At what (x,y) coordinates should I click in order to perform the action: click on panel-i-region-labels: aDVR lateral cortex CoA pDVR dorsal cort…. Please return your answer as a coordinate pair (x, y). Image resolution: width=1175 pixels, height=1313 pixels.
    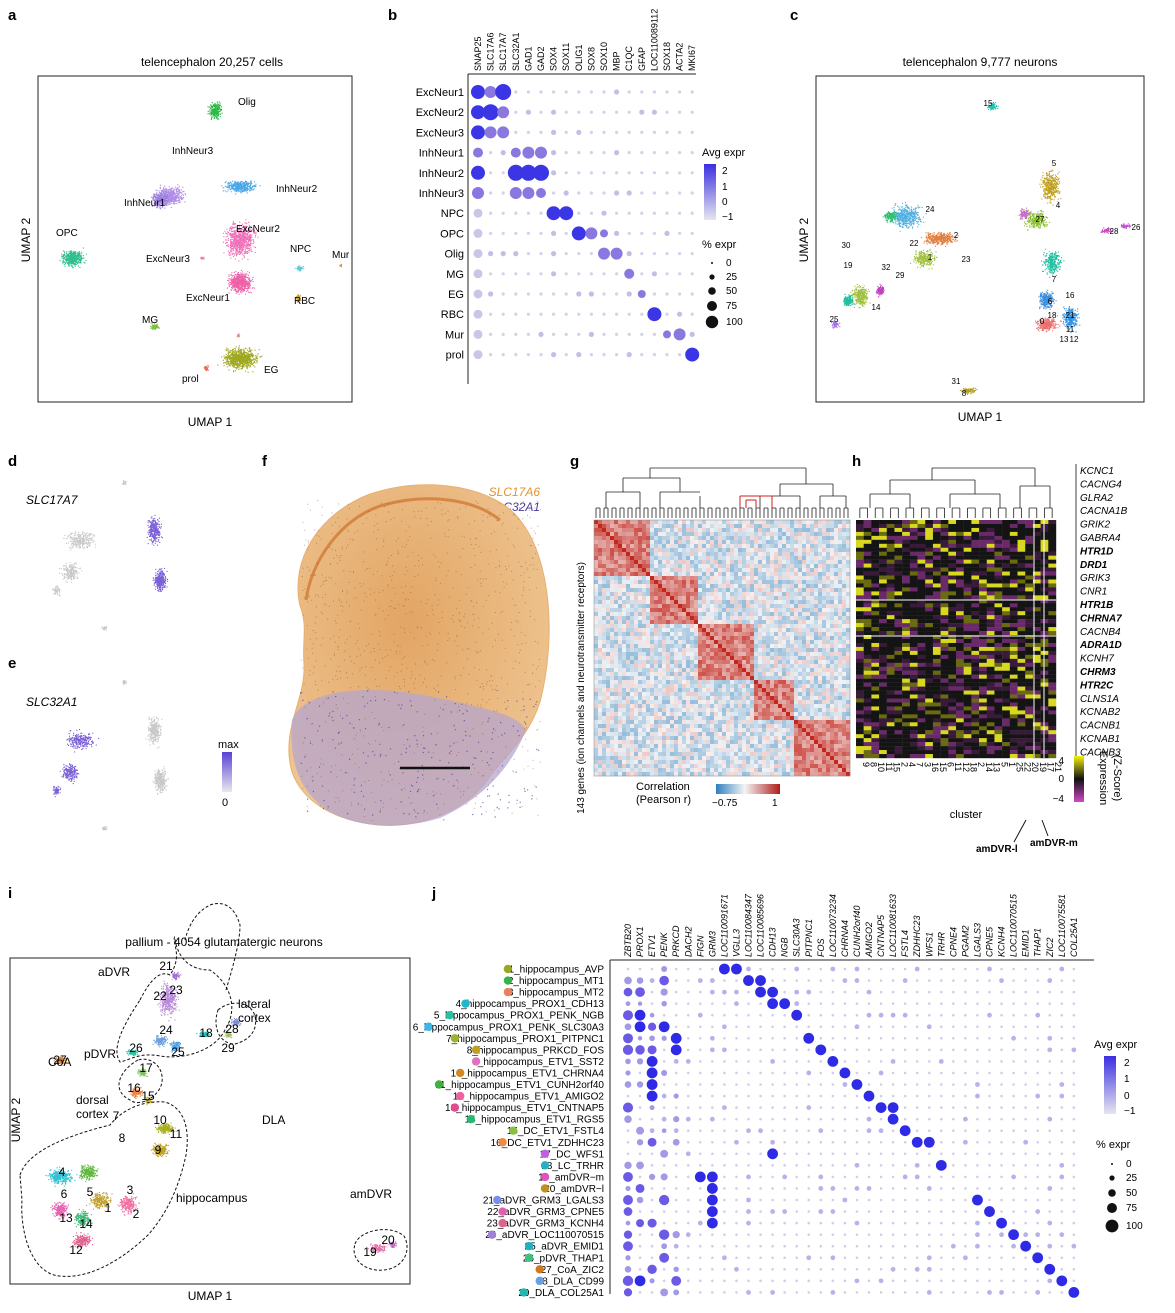
    Looking at the image, I should click on (220, 1085).